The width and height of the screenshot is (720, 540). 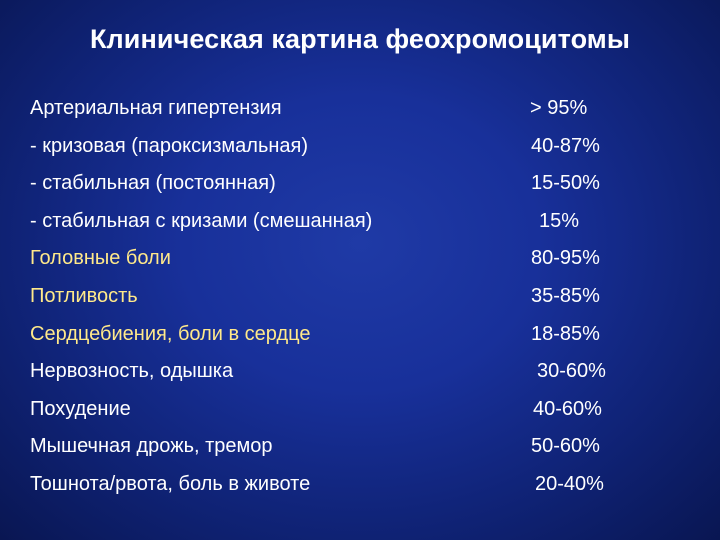 What do you see at coordinates (565, 295) in the screenshot?
I see `row-value: 35-85%` at bounding box center [565, 295].